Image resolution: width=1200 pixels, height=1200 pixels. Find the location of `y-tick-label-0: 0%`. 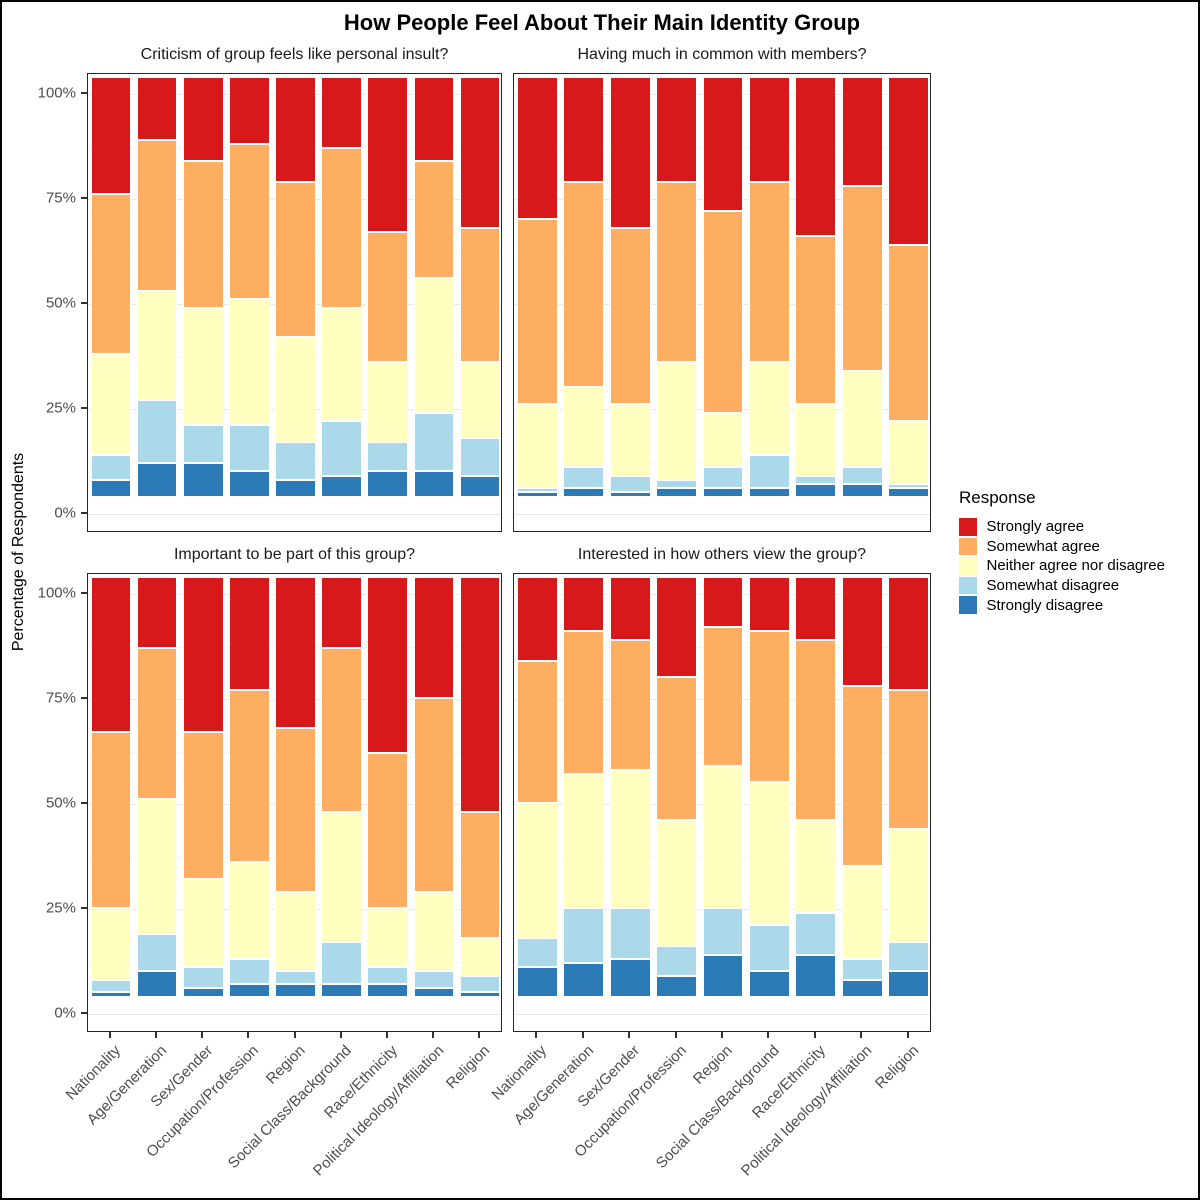

y-tick-label-0: 0% is located at coordinates (65, 1013).